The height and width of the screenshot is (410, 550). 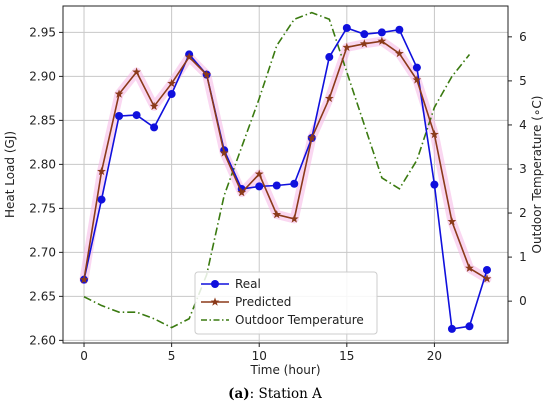 What do you see at coordinates (259, 356) in the screenshot?
I see `x-tick-label: 10` at bounding box center [259, 356].